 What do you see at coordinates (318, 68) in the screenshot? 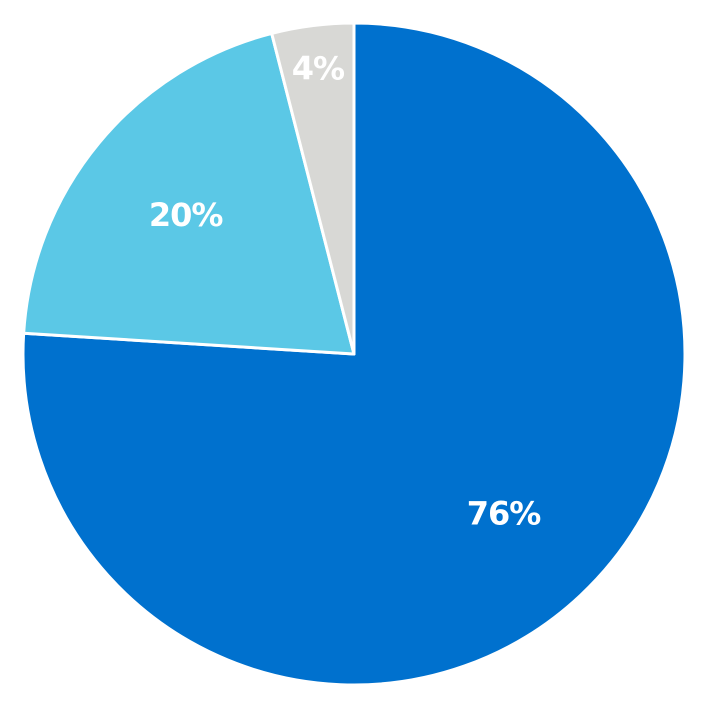
I see `pie-slice-label-4: 4%` at bounding box center [318, 68].